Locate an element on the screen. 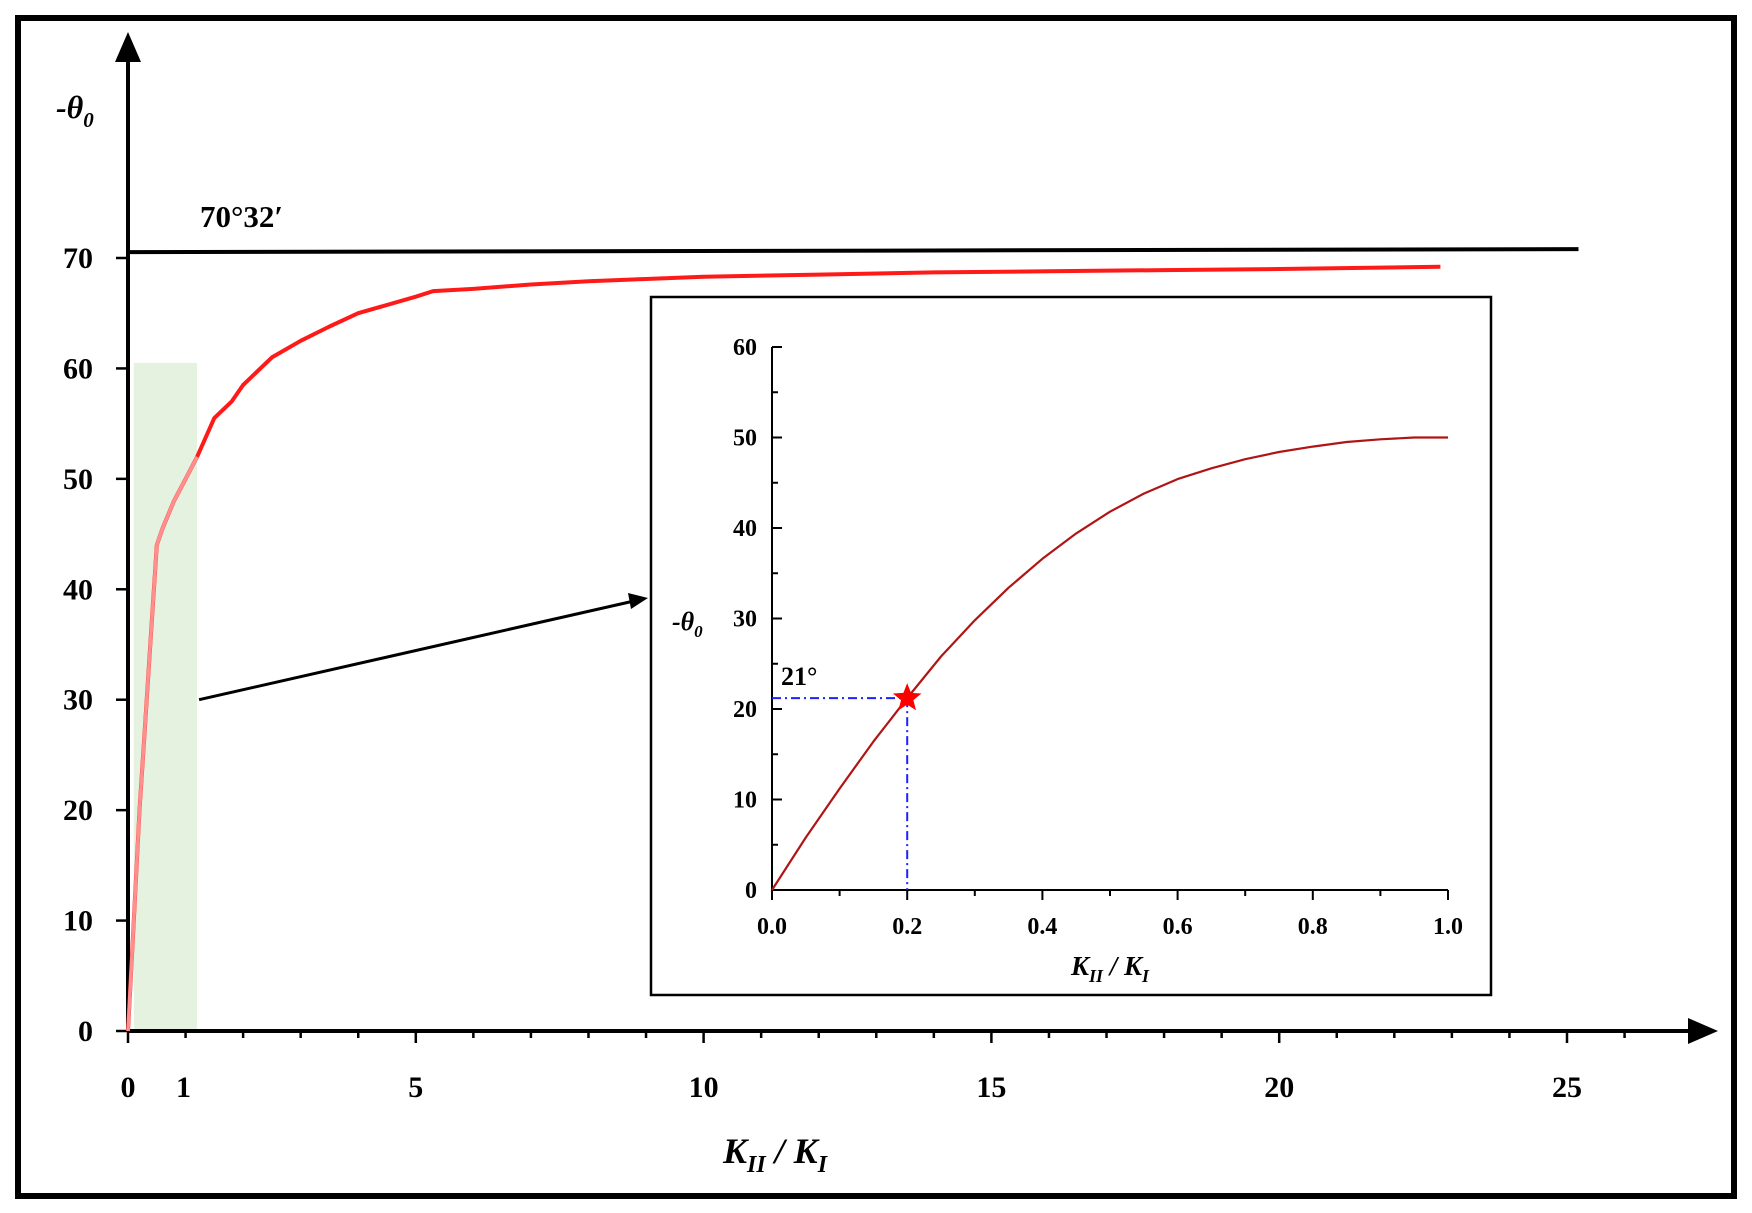 The image size is (1752, 1213). y-tick-label: 50 is located at coordinates (78, 479).